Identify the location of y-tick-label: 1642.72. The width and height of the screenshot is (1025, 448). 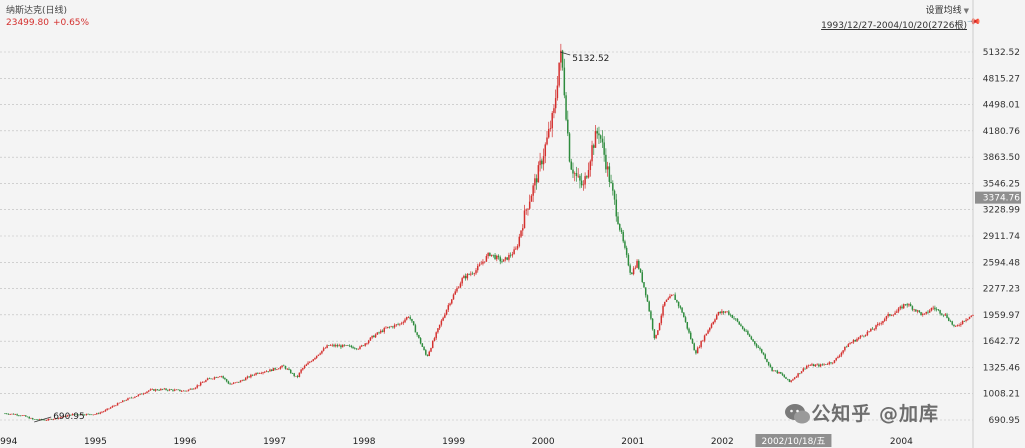
(1001, 342).